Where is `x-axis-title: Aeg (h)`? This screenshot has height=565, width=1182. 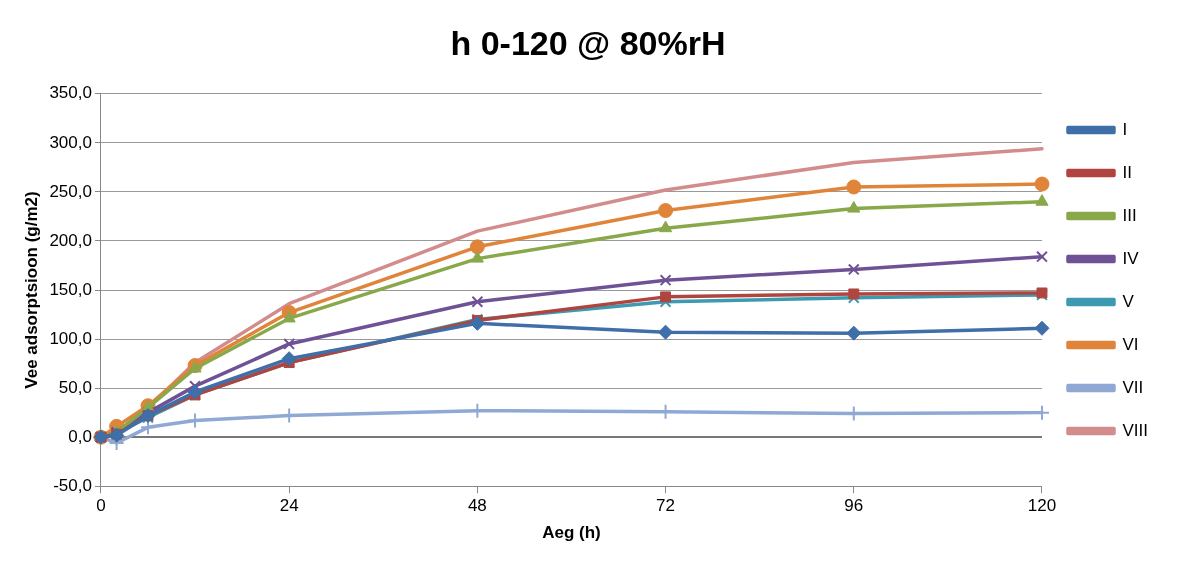
x-axis-title: Aeg (h) is located at coordinates (571, 533).